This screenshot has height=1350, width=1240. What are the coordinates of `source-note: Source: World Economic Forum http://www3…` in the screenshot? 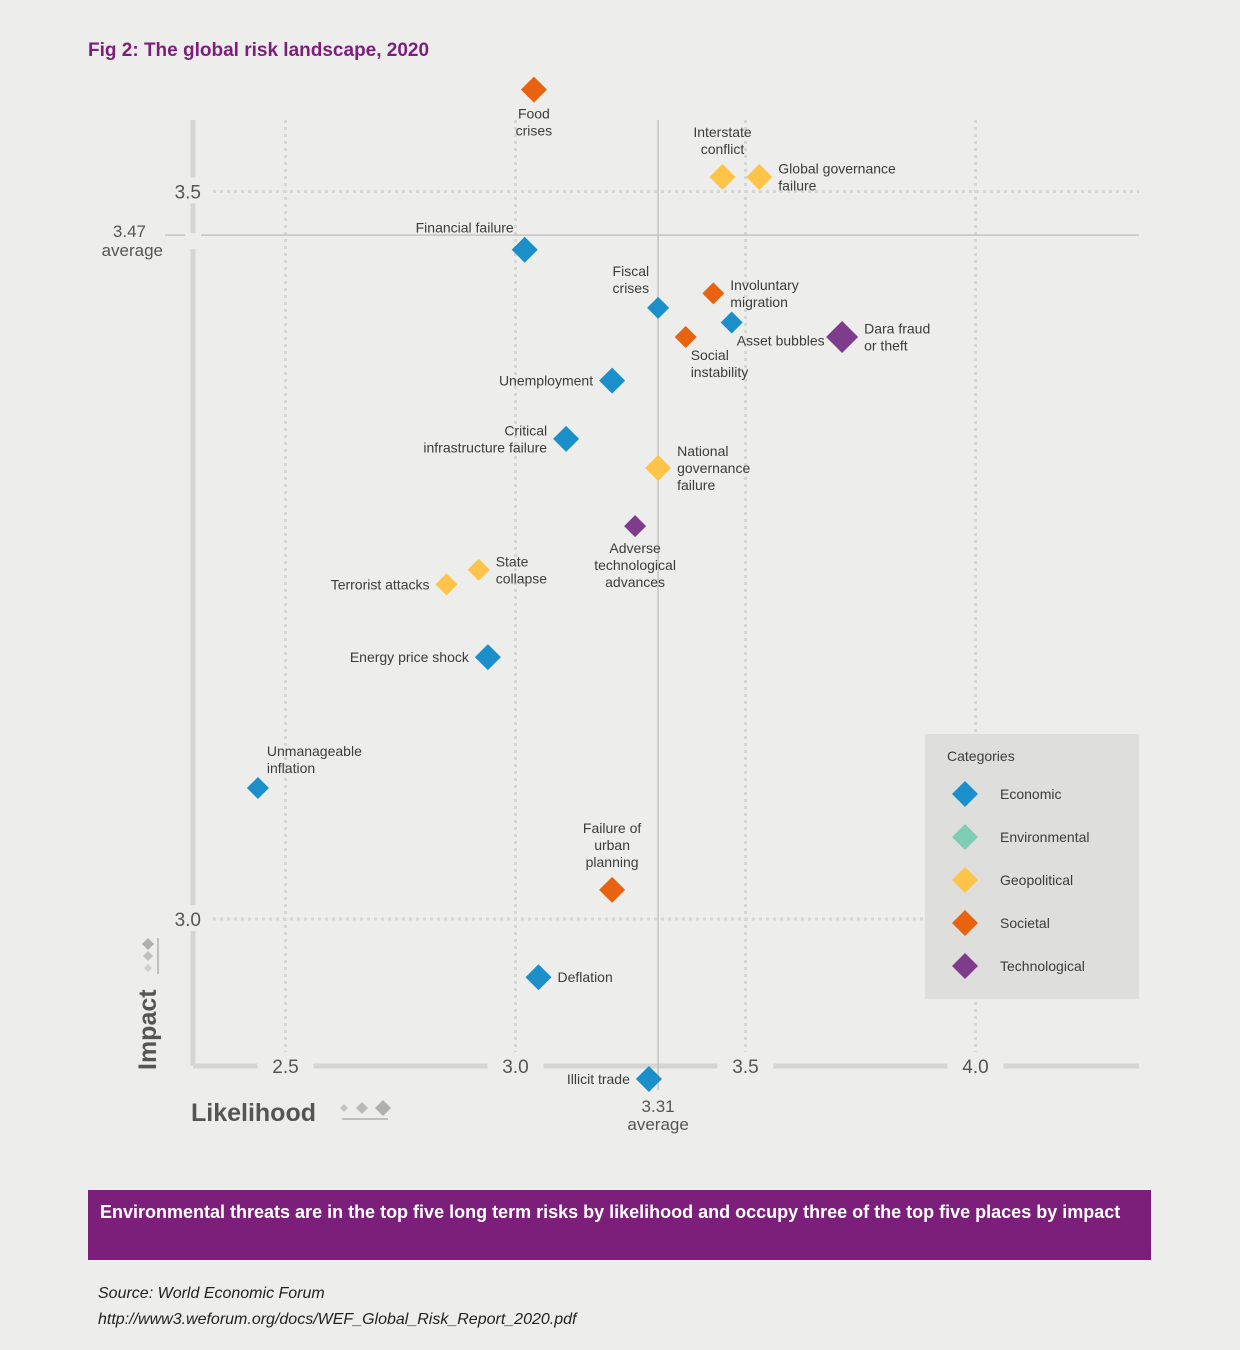 It's located at (337, 1307).